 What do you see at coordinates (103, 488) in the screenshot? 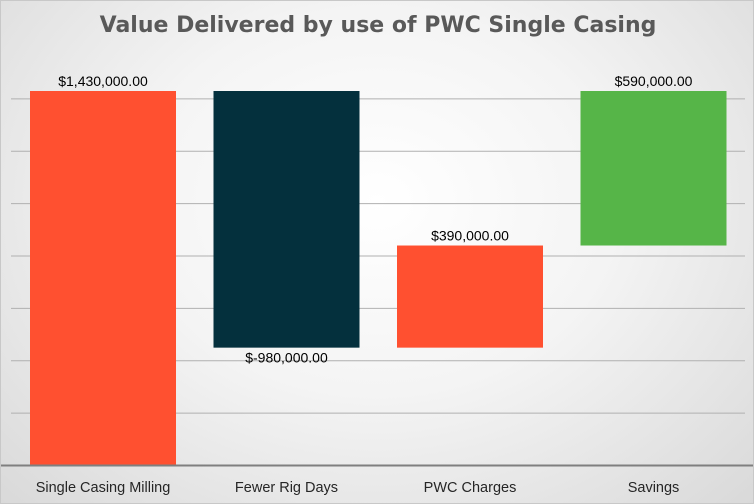
I see `tick-label-single-casing-milling: Single Casing Milling` at bounding box center [103, 488].